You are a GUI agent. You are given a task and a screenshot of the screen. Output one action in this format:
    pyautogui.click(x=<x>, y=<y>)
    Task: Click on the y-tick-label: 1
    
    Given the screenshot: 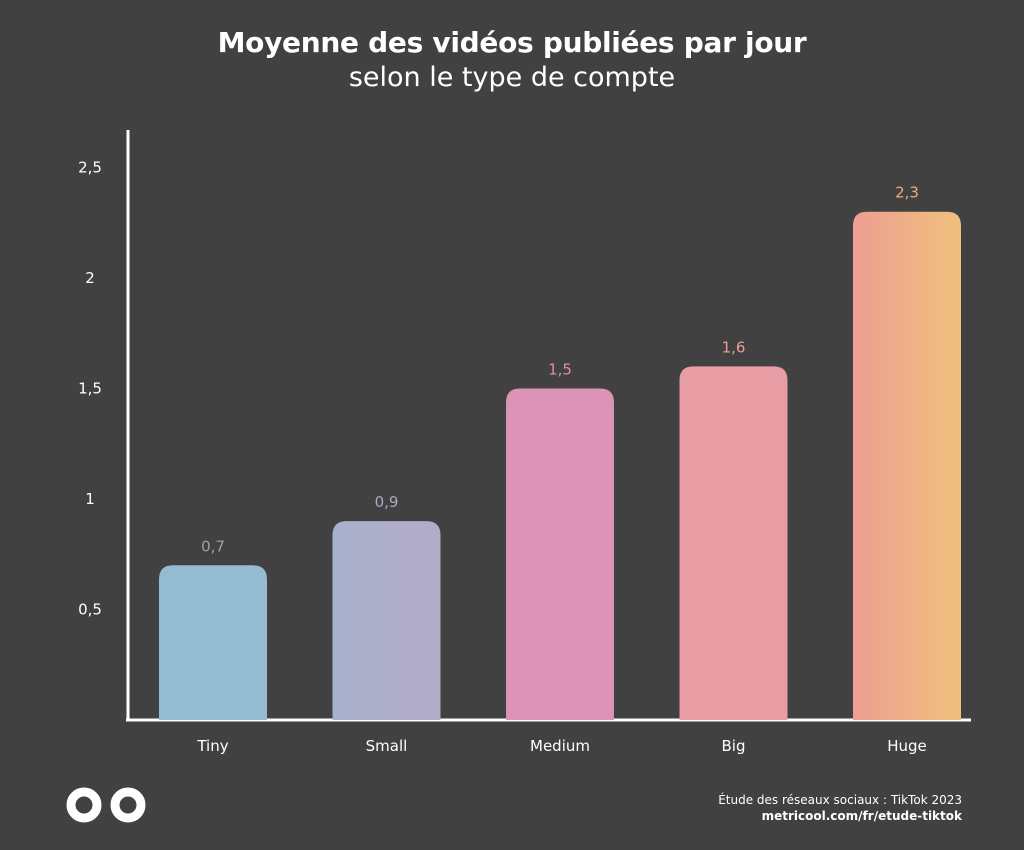 What is the action you would take?
    pyautogui.click(x=90, y=499)
    